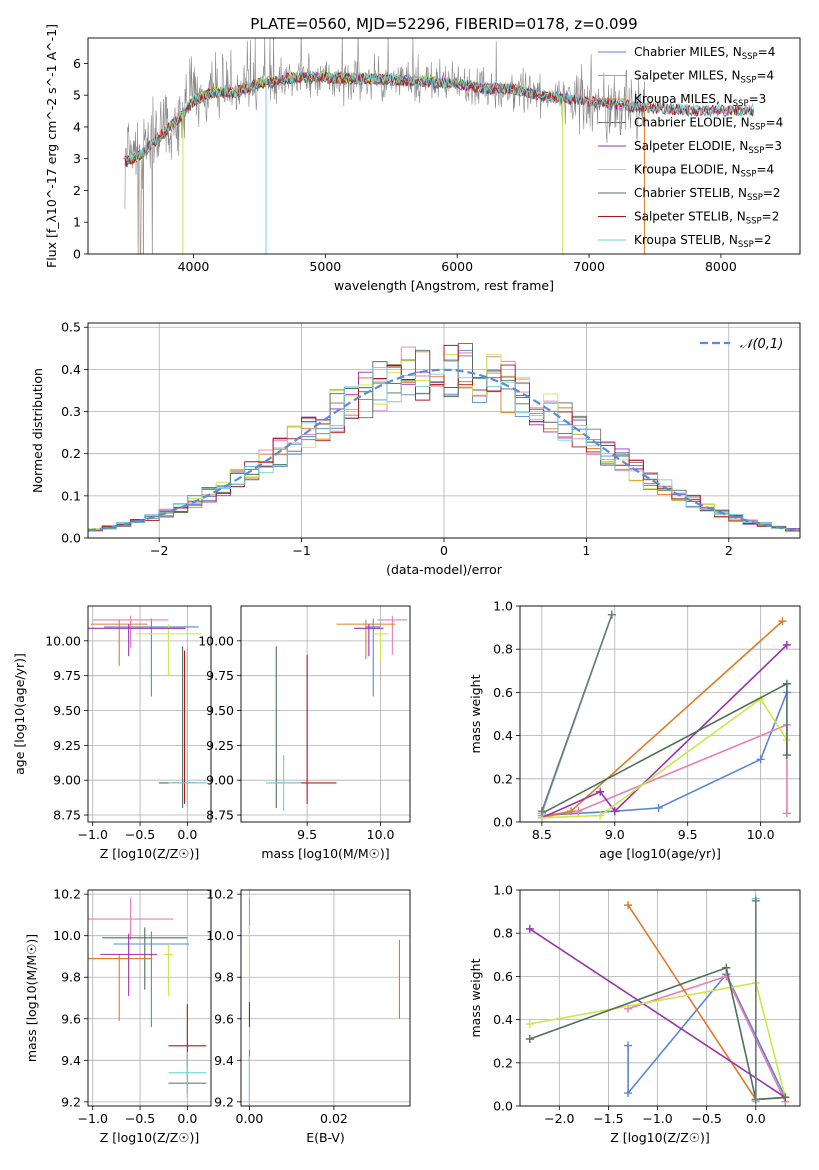 This screenshot has width=819, height=1170. I want to click on residuals-plot-area, so click(444, 440).